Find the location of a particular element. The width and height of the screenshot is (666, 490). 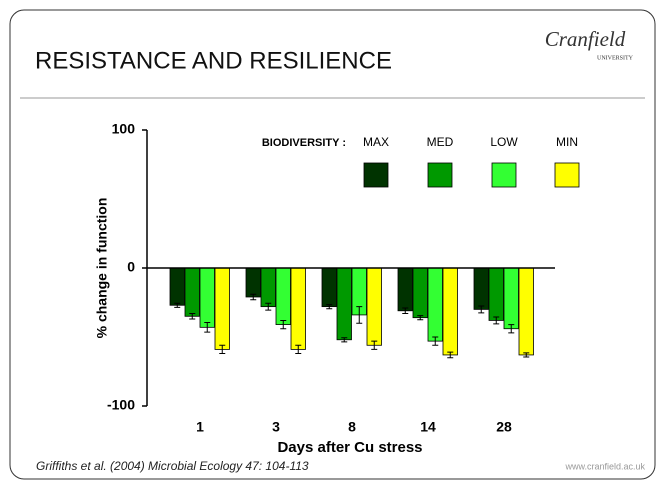

x-tick-label: 28 is located at coordinates (504, 427).